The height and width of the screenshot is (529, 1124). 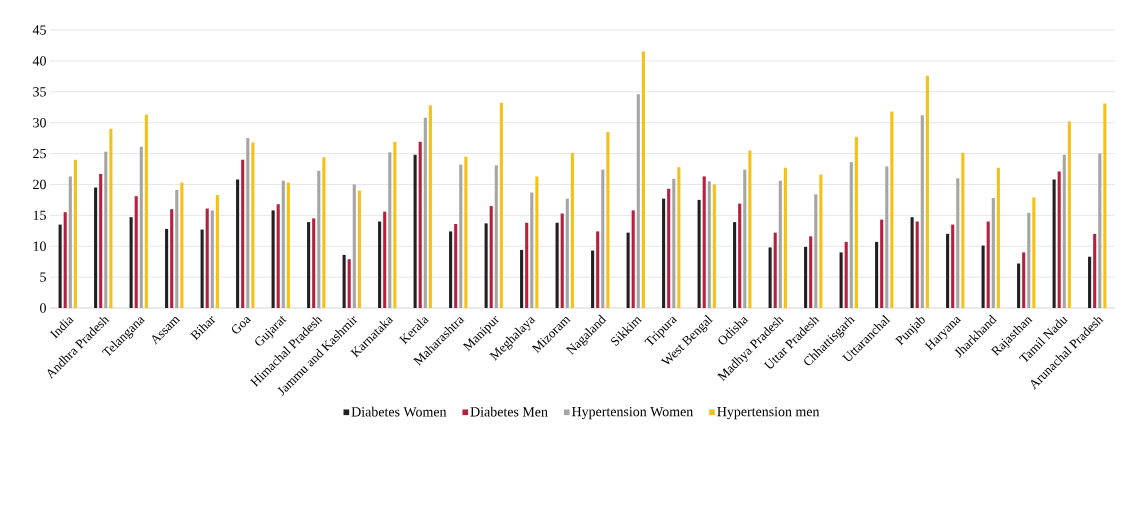 I want to click on y-tick-label: 30, so click(x=39, y=122).